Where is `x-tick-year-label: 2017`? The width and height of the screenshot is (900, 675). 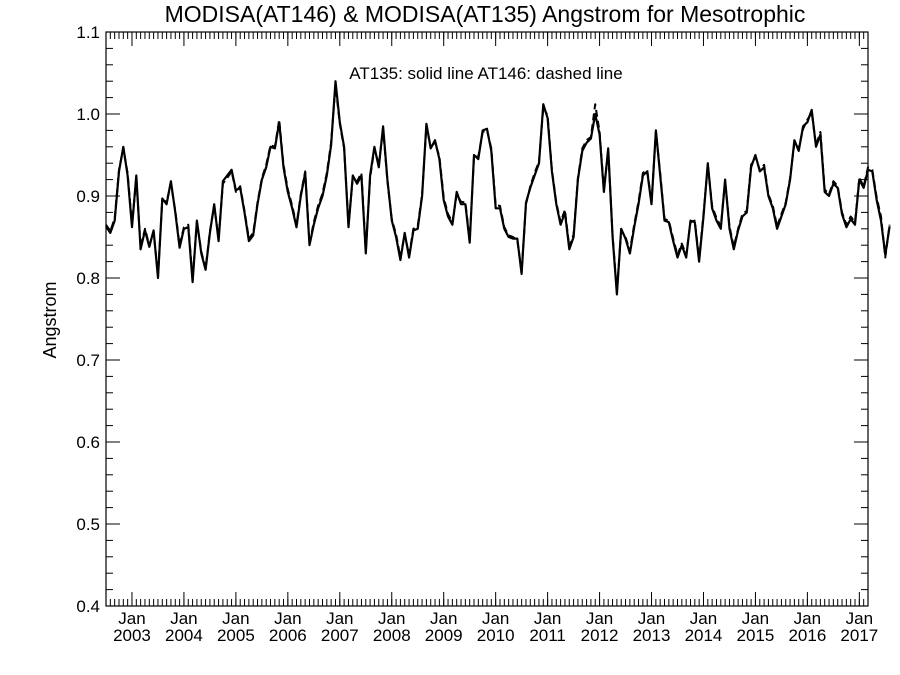
x-tick-year-label: 2017 is located at coordinates (859, 635).